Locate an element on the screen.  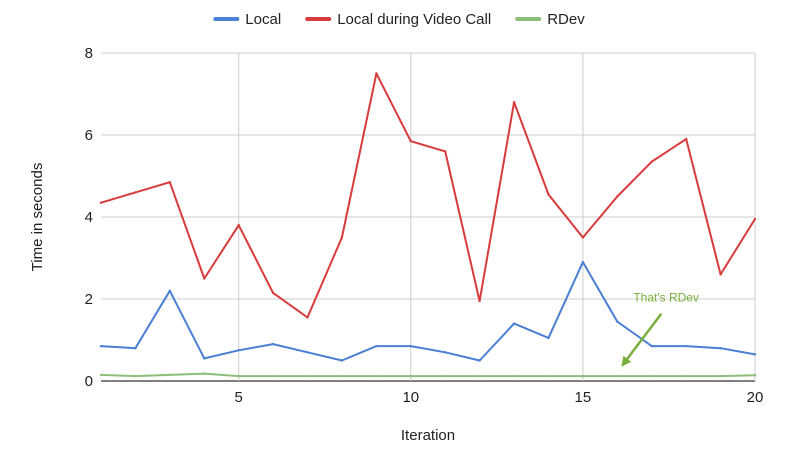
y-tick-label: 0 is located at coordinates (89, 381).